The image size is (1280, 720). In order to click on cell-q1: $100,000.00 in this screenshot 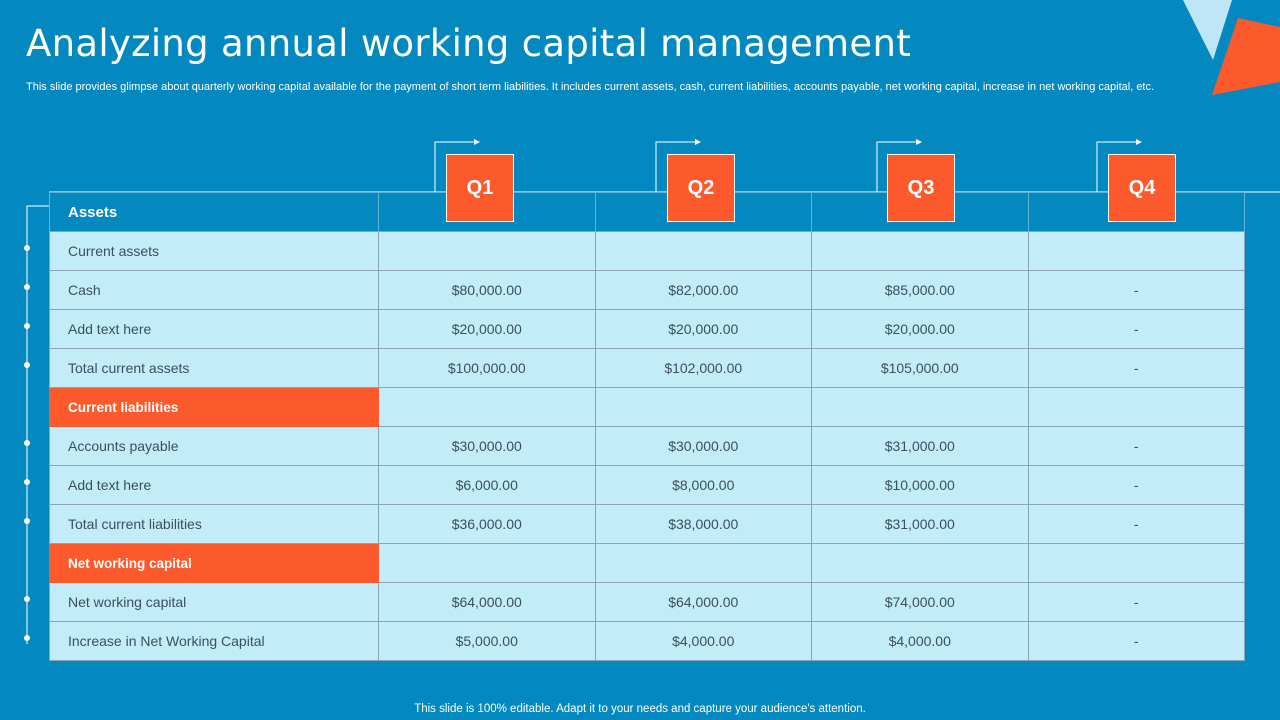, I will do `click(487, 368)`.